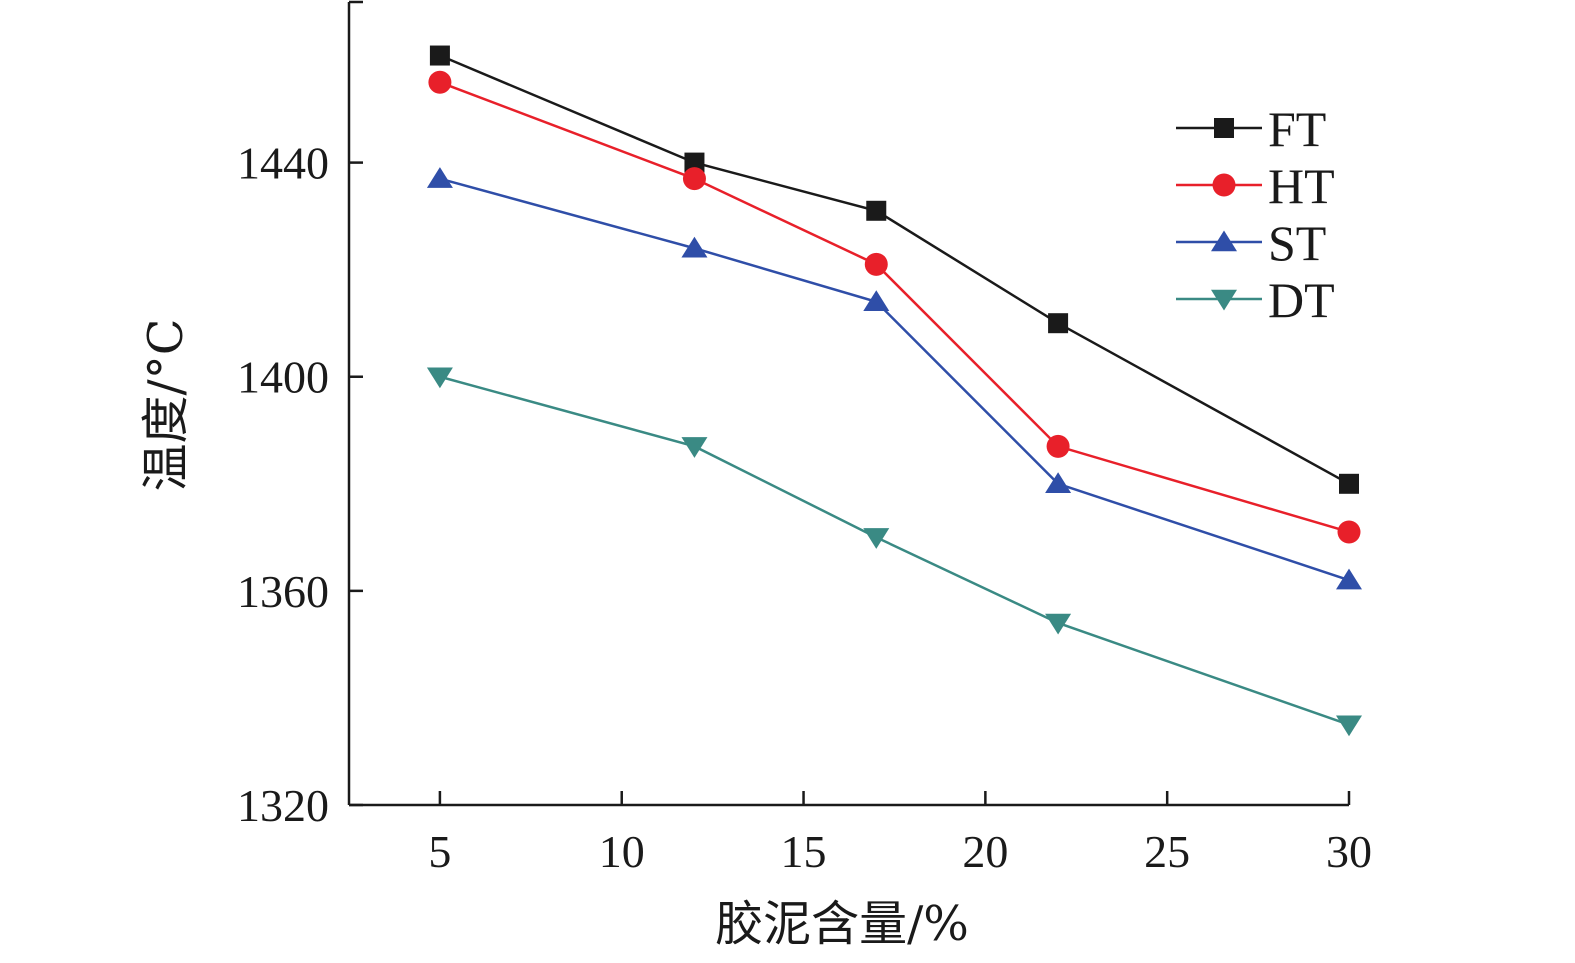  I want to click on y-tick-label: 1320, so click(283, 805).